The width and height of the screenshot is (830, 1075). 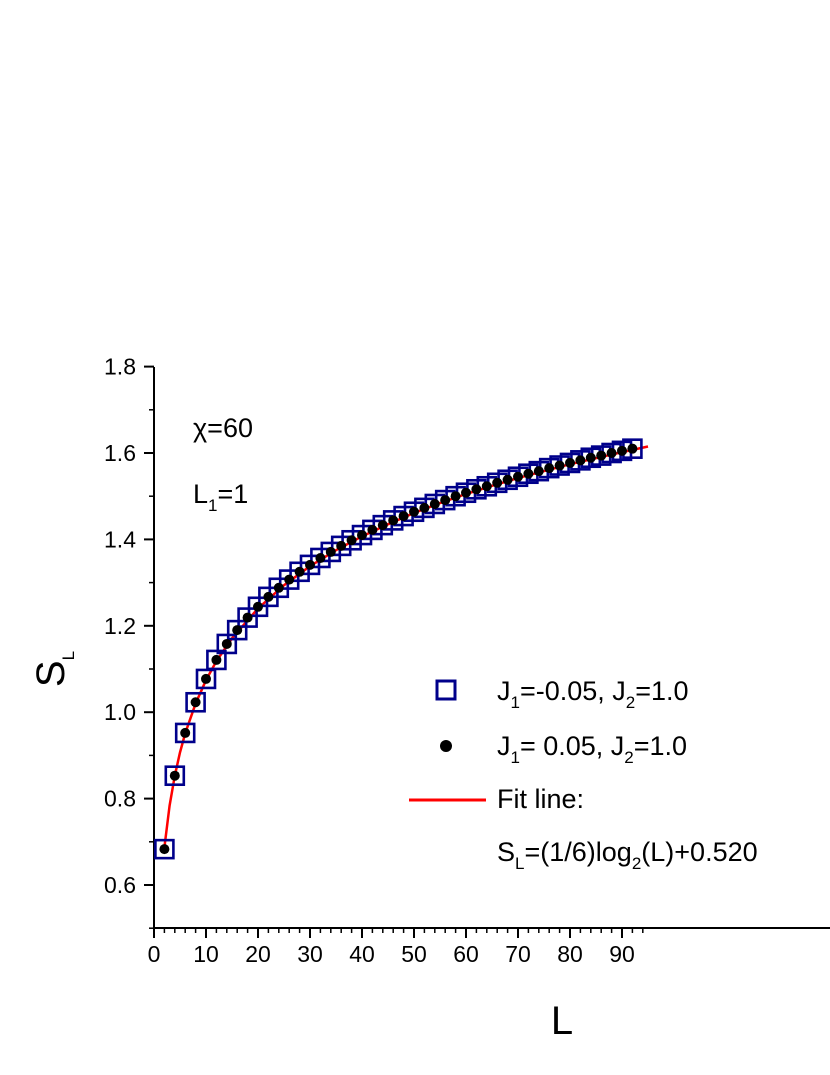 What do you see at coordinates (622, 954) in the screenshot?
I see `x-tick-label: 90` at bounding box center [622, 954].